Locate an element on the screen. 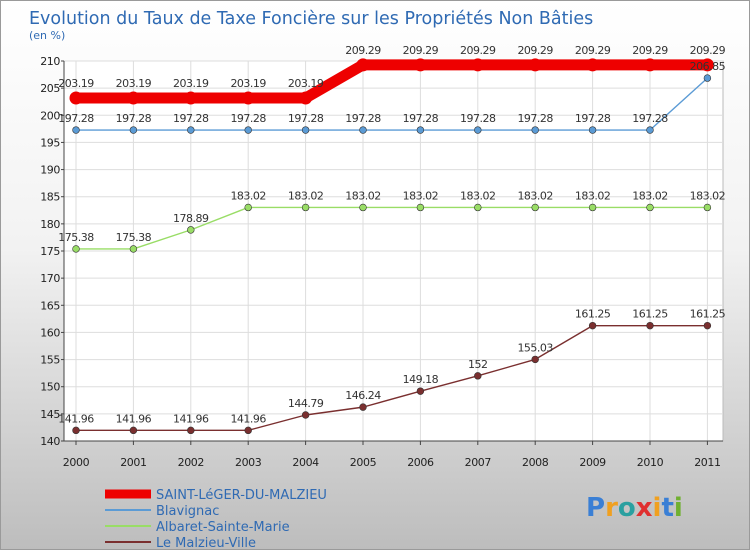 Image resolution: width=750 pixels, height=550 pixels. x-tick-label: 2004 is located at coordinates (305, 462).